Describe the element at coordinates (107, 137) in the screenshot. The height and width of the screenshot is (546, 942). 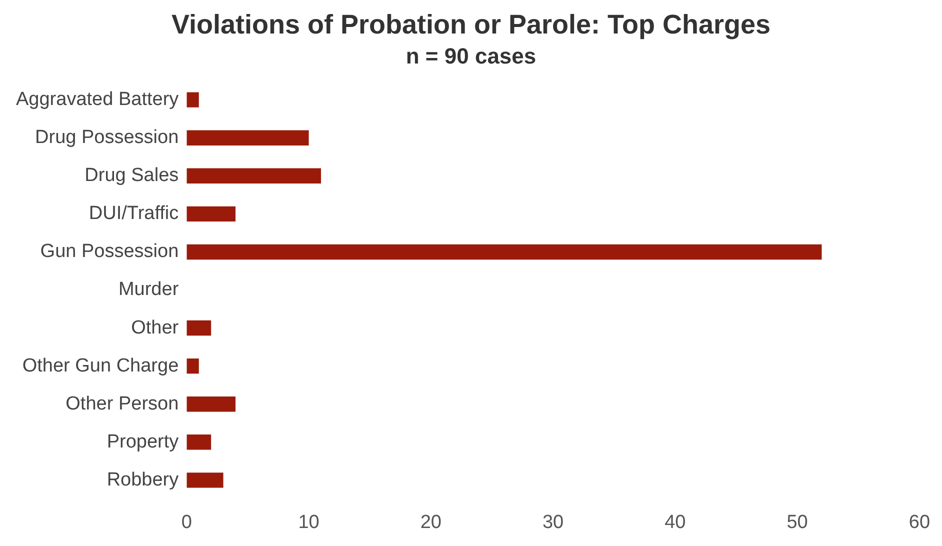
I see `y-tick-label: Drug Possession` at that location.